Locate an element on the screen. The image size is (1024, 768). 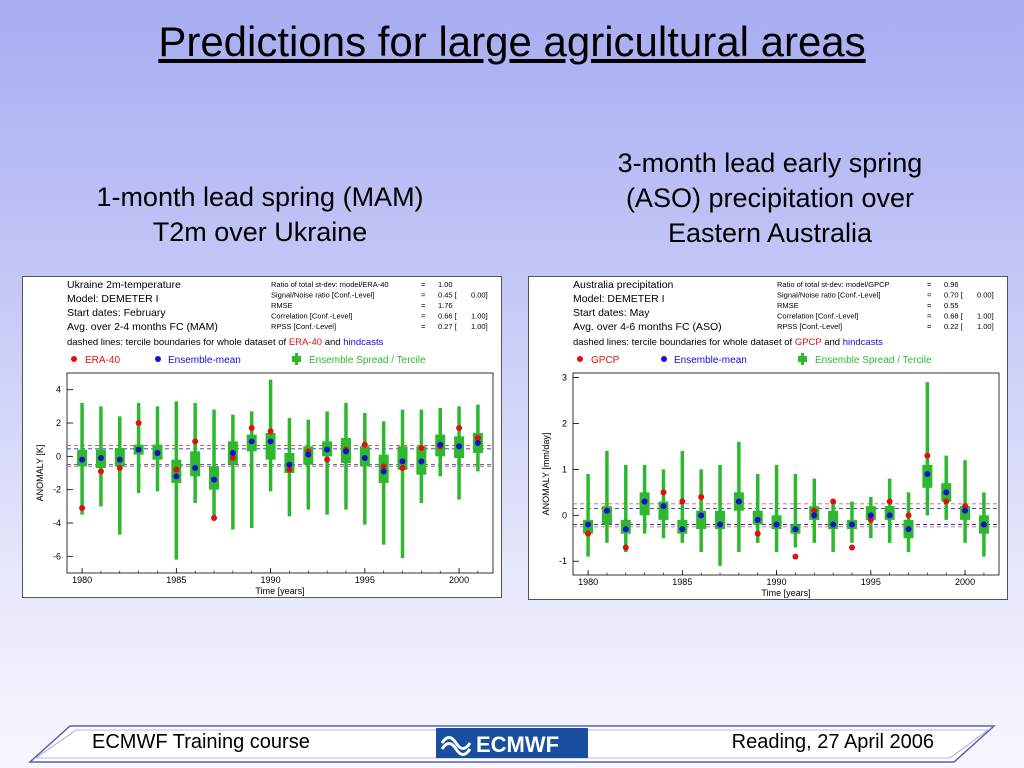
stat-value: 0.68 [ is located at coordinates (954, 316).